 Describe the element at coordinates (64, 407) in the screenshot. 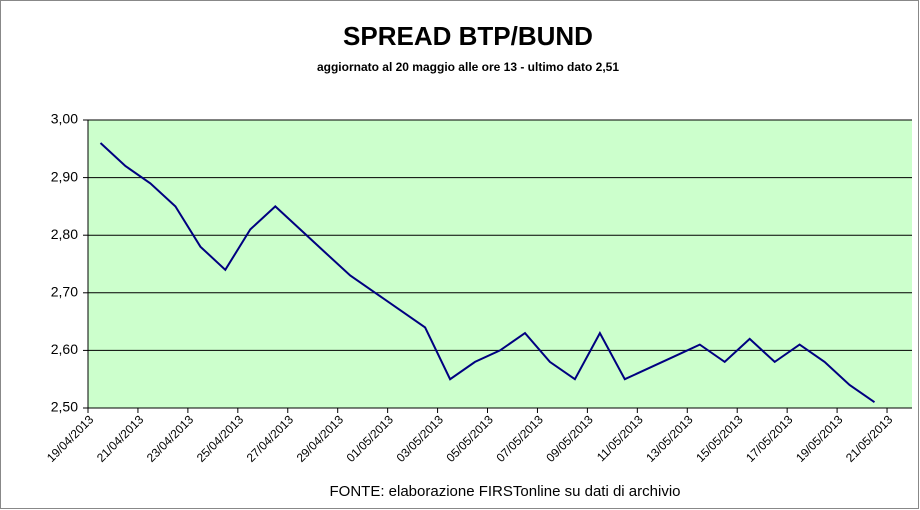

I see `y-tick-label: 2,50` at that location.